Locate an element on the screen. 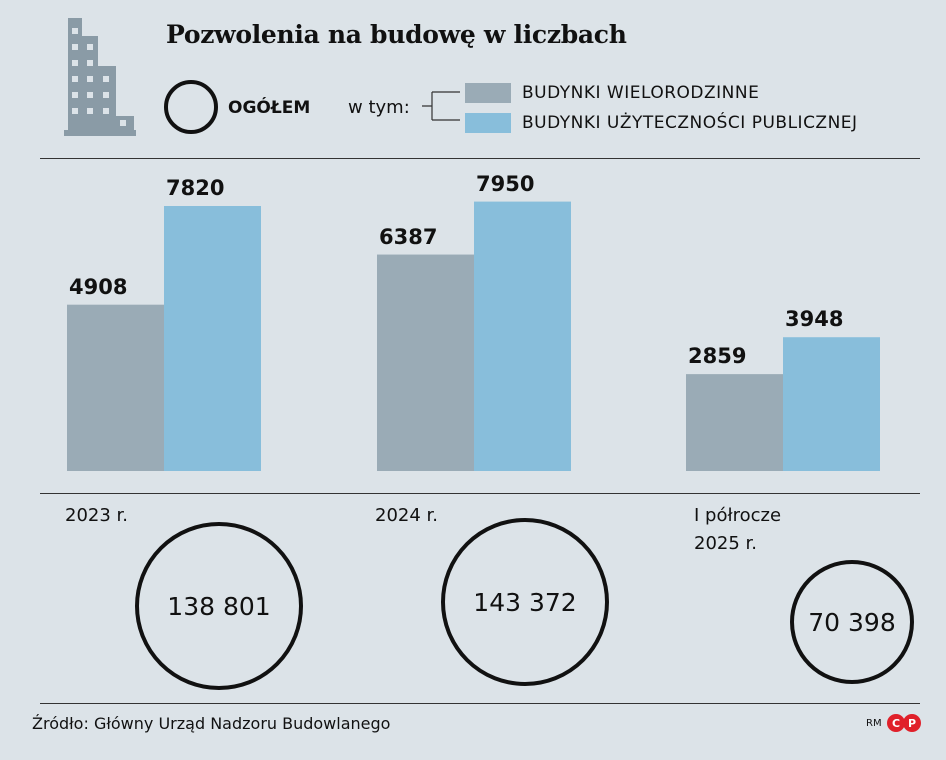  bar-value-label: 7950 is located at coordinates (505, 183).